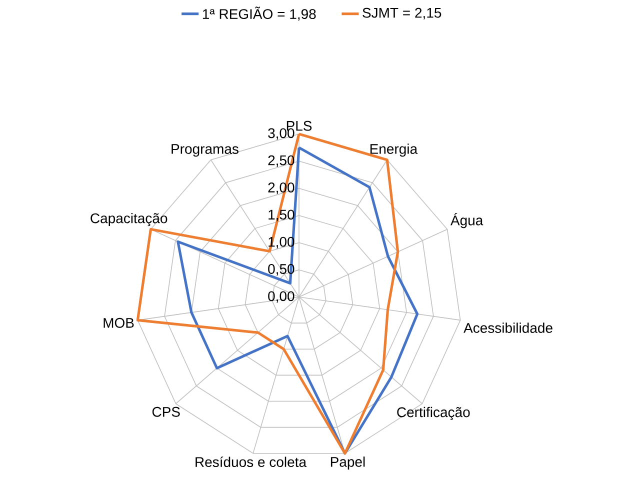  What do you see at coordinates (281, 297) in the screenshot?
I see `y-tick-label: 0,00` at bounding box center [281, 297].